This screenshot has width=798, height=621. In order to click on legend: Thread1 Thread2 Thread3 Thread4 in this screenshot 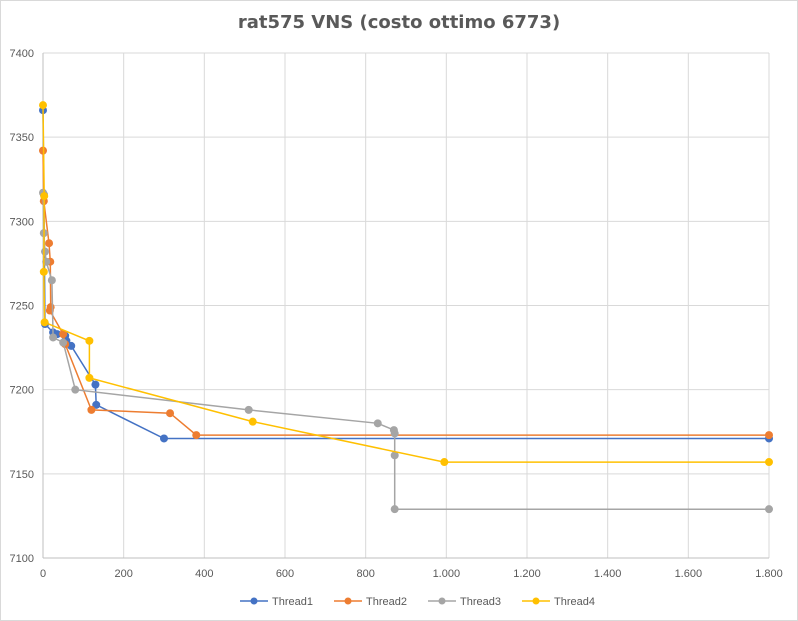, I will do `click(417, 602)`.